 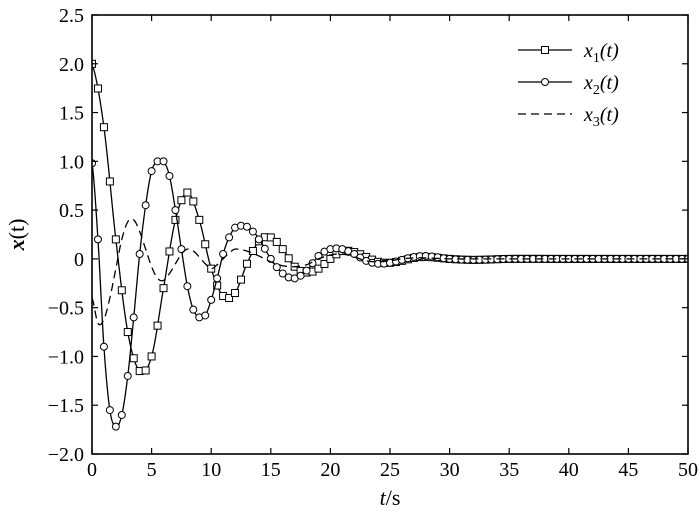 I want to click on y-axis-label-var: x, so click(x=16, y=245).